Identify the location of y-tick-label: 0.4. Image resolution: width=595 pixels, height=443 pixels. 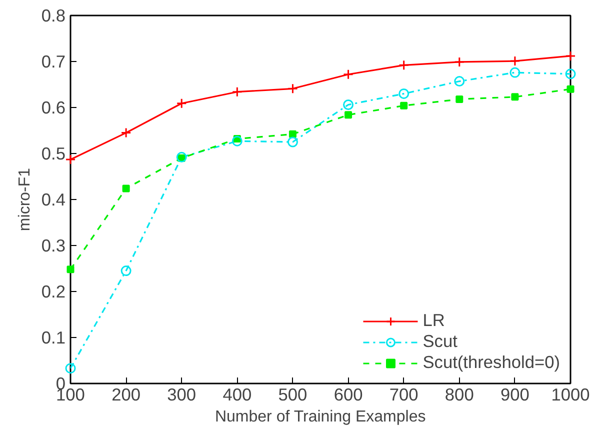
(53, 200).